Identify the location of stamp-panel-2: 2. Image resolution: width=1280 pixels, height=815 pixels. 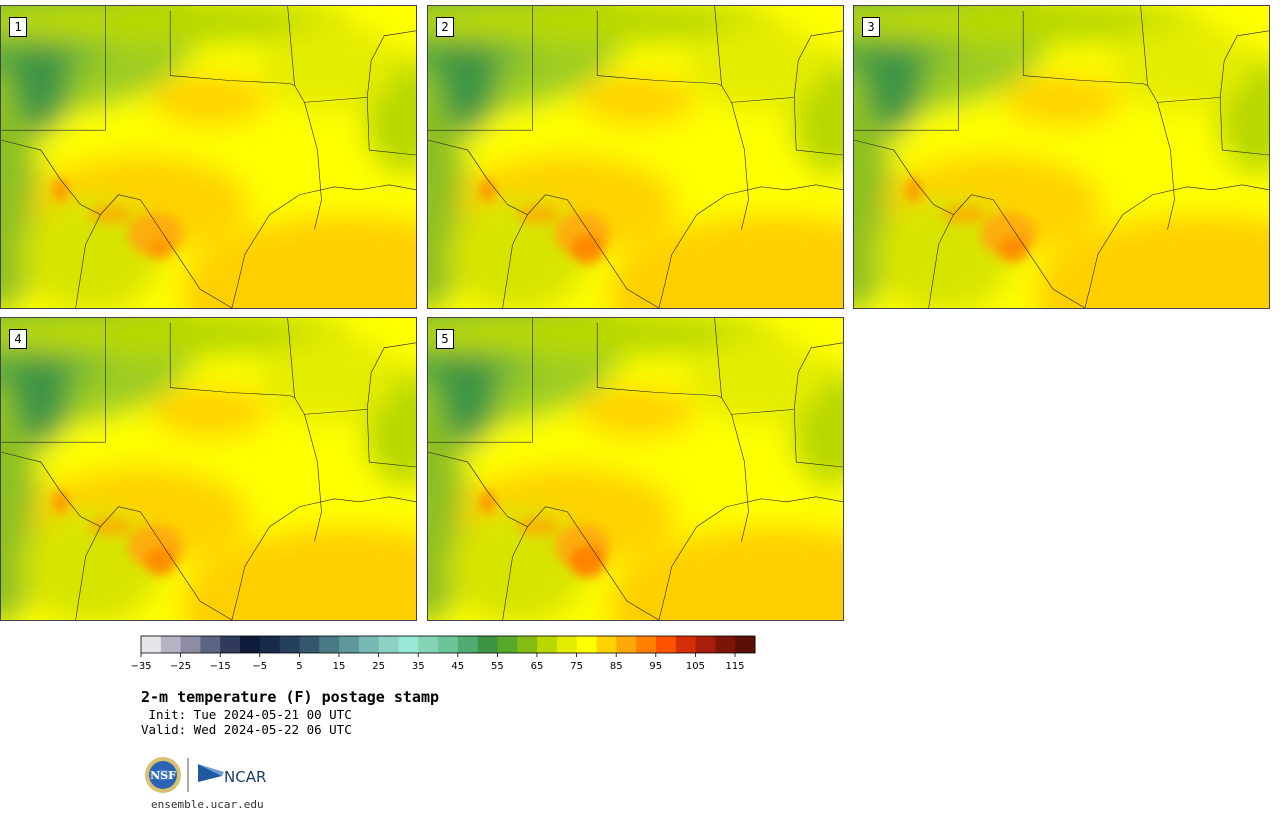
(635, 157).